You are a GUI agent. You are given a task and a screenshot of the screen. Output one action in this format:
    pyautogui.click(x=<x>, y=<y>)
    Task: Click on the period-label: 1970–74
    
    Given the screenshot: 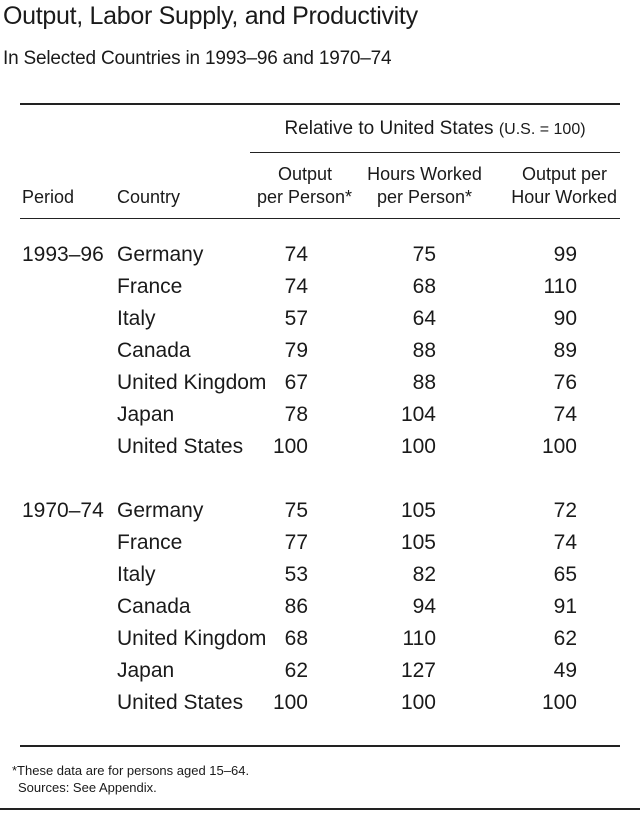 What is the action you would take?
    pyautogui.click(x=63, y=510)
    